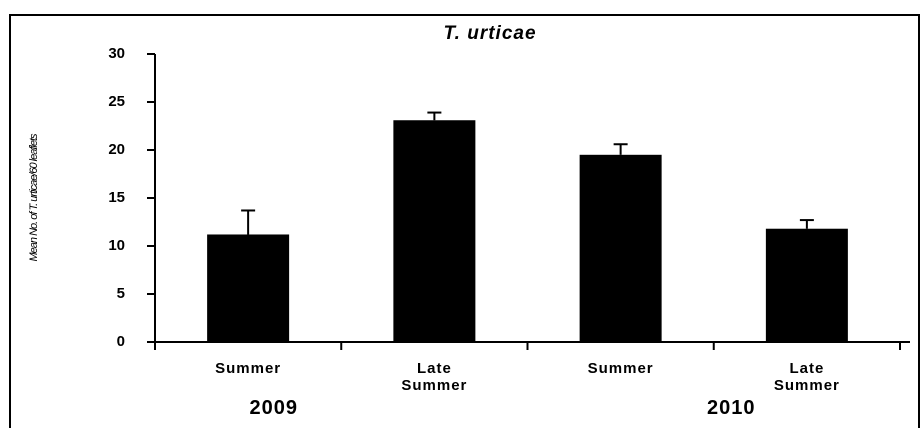 This screenshot has width=922, height=428. Describe the element at coordinates (273, 408) in the screenshot. I see `group-label: 2009` at that location.